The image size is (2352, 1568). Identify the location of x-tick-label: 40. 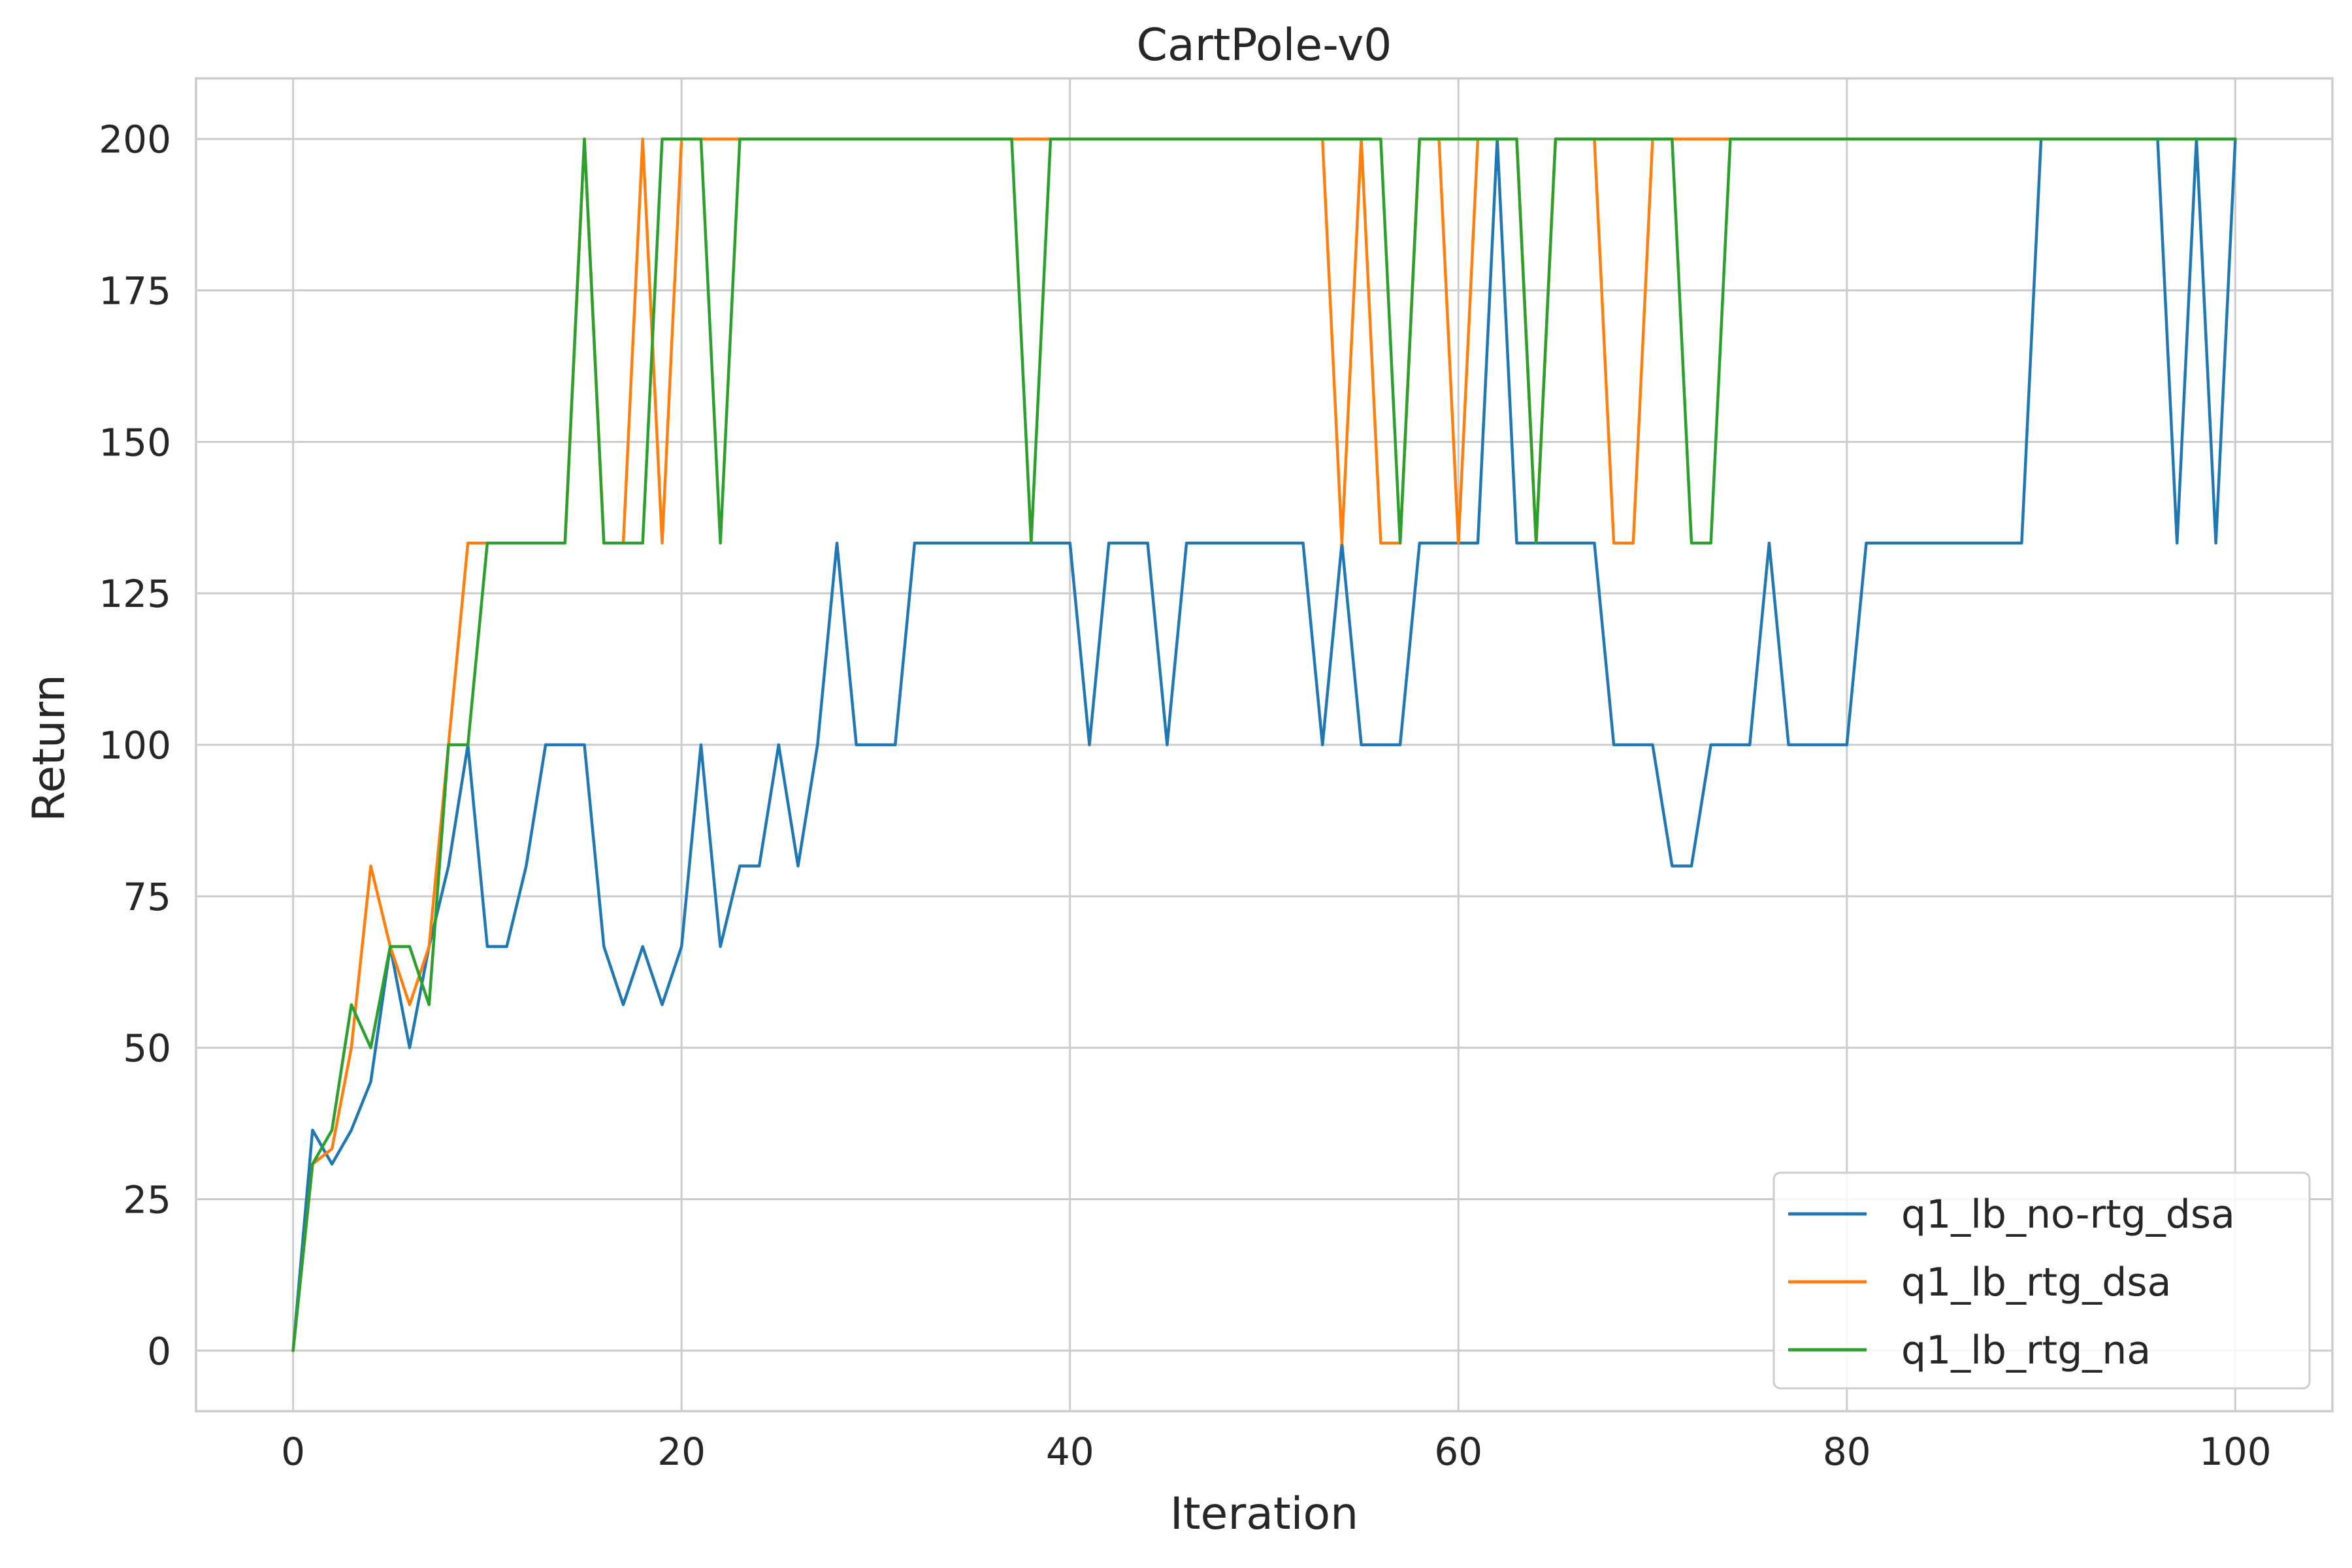
(1070, 1451).